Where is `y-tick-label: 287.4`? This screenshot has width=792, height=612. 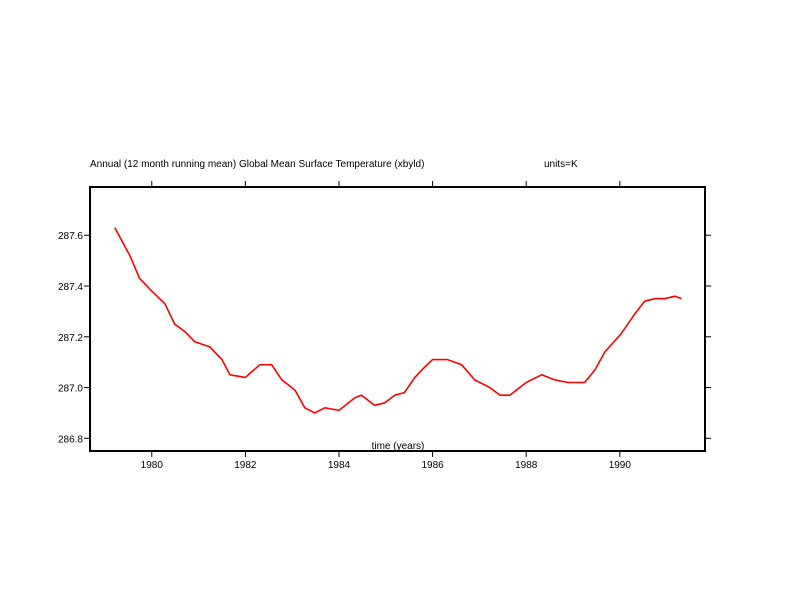
y-tick-label: 287.4 is located at coordinates (70, 287).